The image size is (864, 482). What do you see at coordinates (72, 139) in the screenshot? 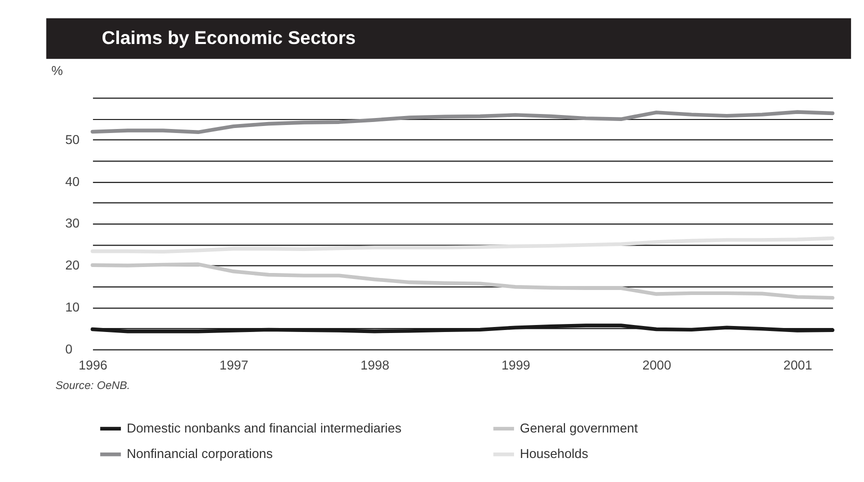
I see `y-tick-label: 50` at bounding box center [72, 139].